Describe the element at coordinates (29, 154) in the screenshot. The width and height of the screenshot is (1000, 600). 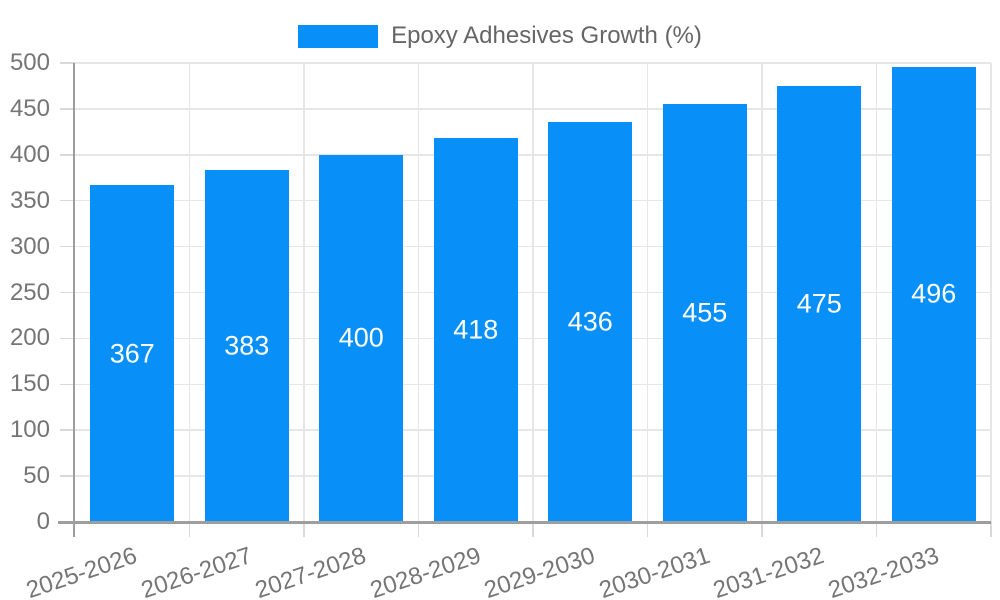
I see `y-axis-tick-label: 400` at that location.